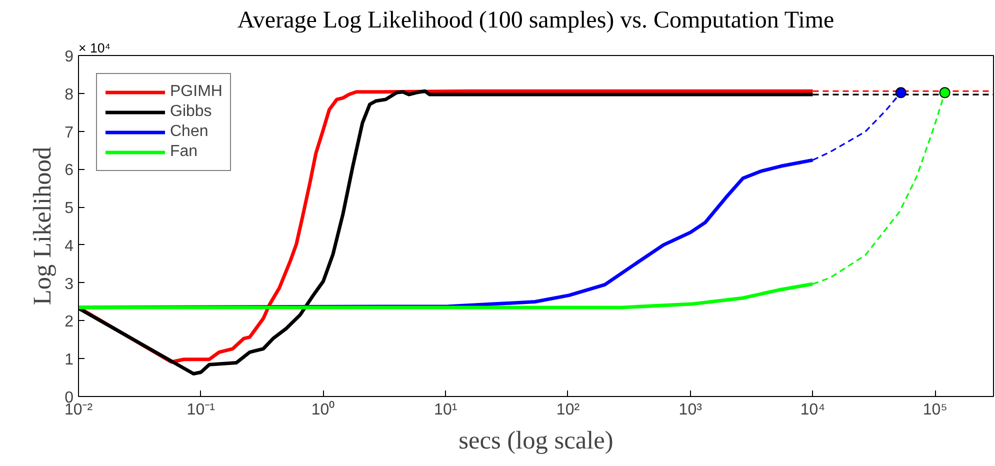 The width and height of the screenshot is (995, 466). What do you see at coordinates (189, 132) in the screenshot?
I see `legend-label: Chen` at bounding box center [189, 132].